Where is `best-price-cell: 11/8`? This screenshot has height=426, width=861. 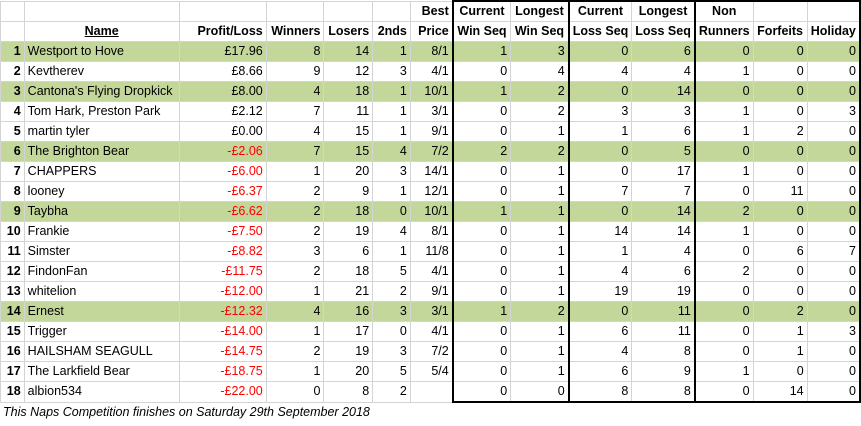 best-price-cell: 11/8 is located at coordinates (431, 251).